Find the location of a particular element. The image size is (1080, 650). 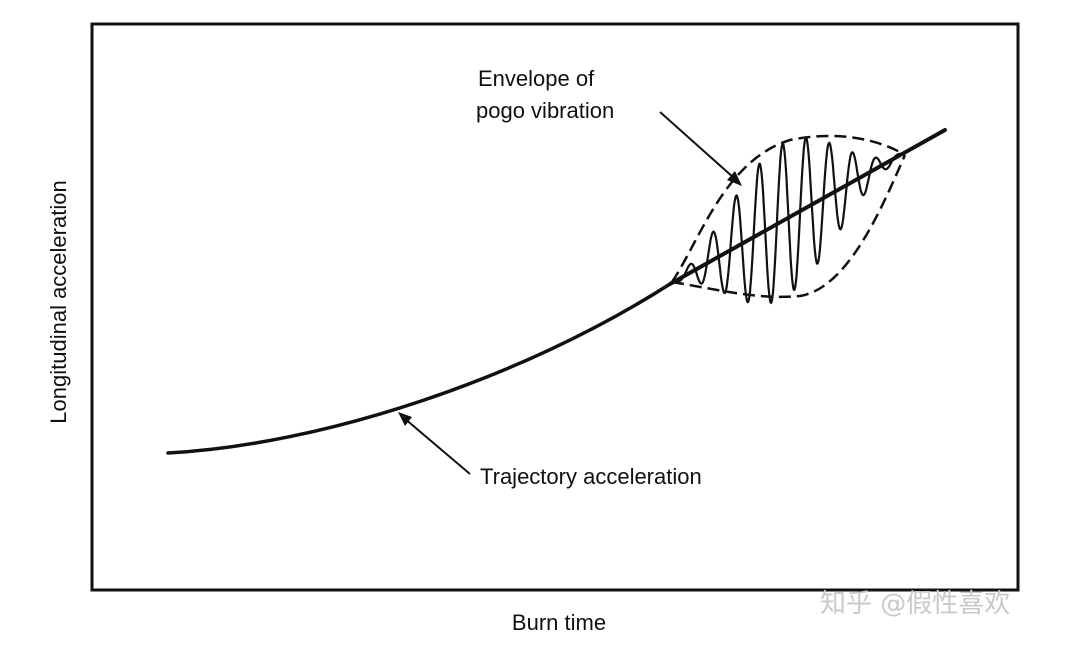

pogo-oscillation is located at coordinates (788, 220).